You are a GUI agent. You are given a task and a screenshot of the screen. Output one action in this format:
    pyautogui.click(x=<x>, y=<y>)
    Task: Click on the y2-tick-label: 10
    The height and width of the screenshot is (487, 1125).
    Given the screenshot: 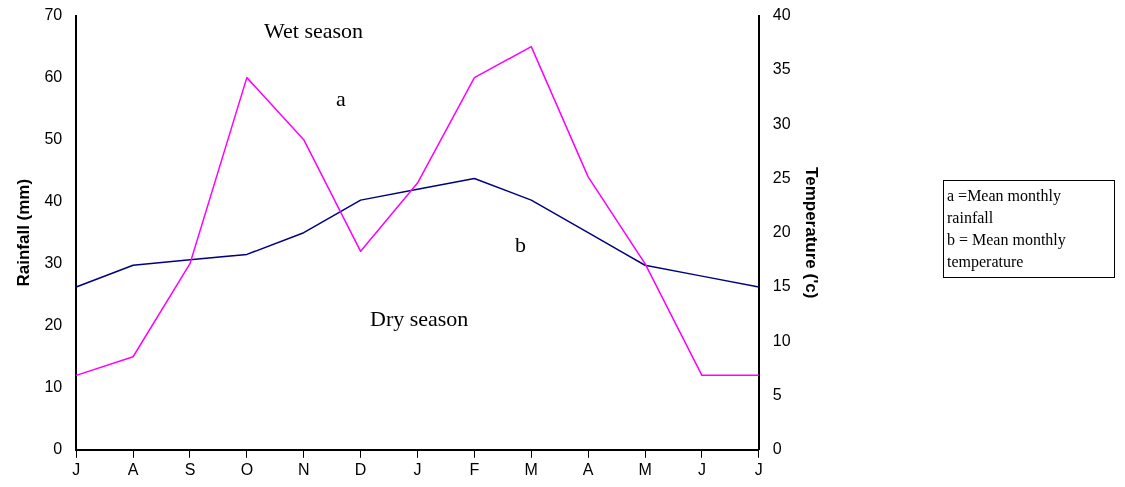 What is the action you would take?
    pyautogui.click(x=781, y=340)
    